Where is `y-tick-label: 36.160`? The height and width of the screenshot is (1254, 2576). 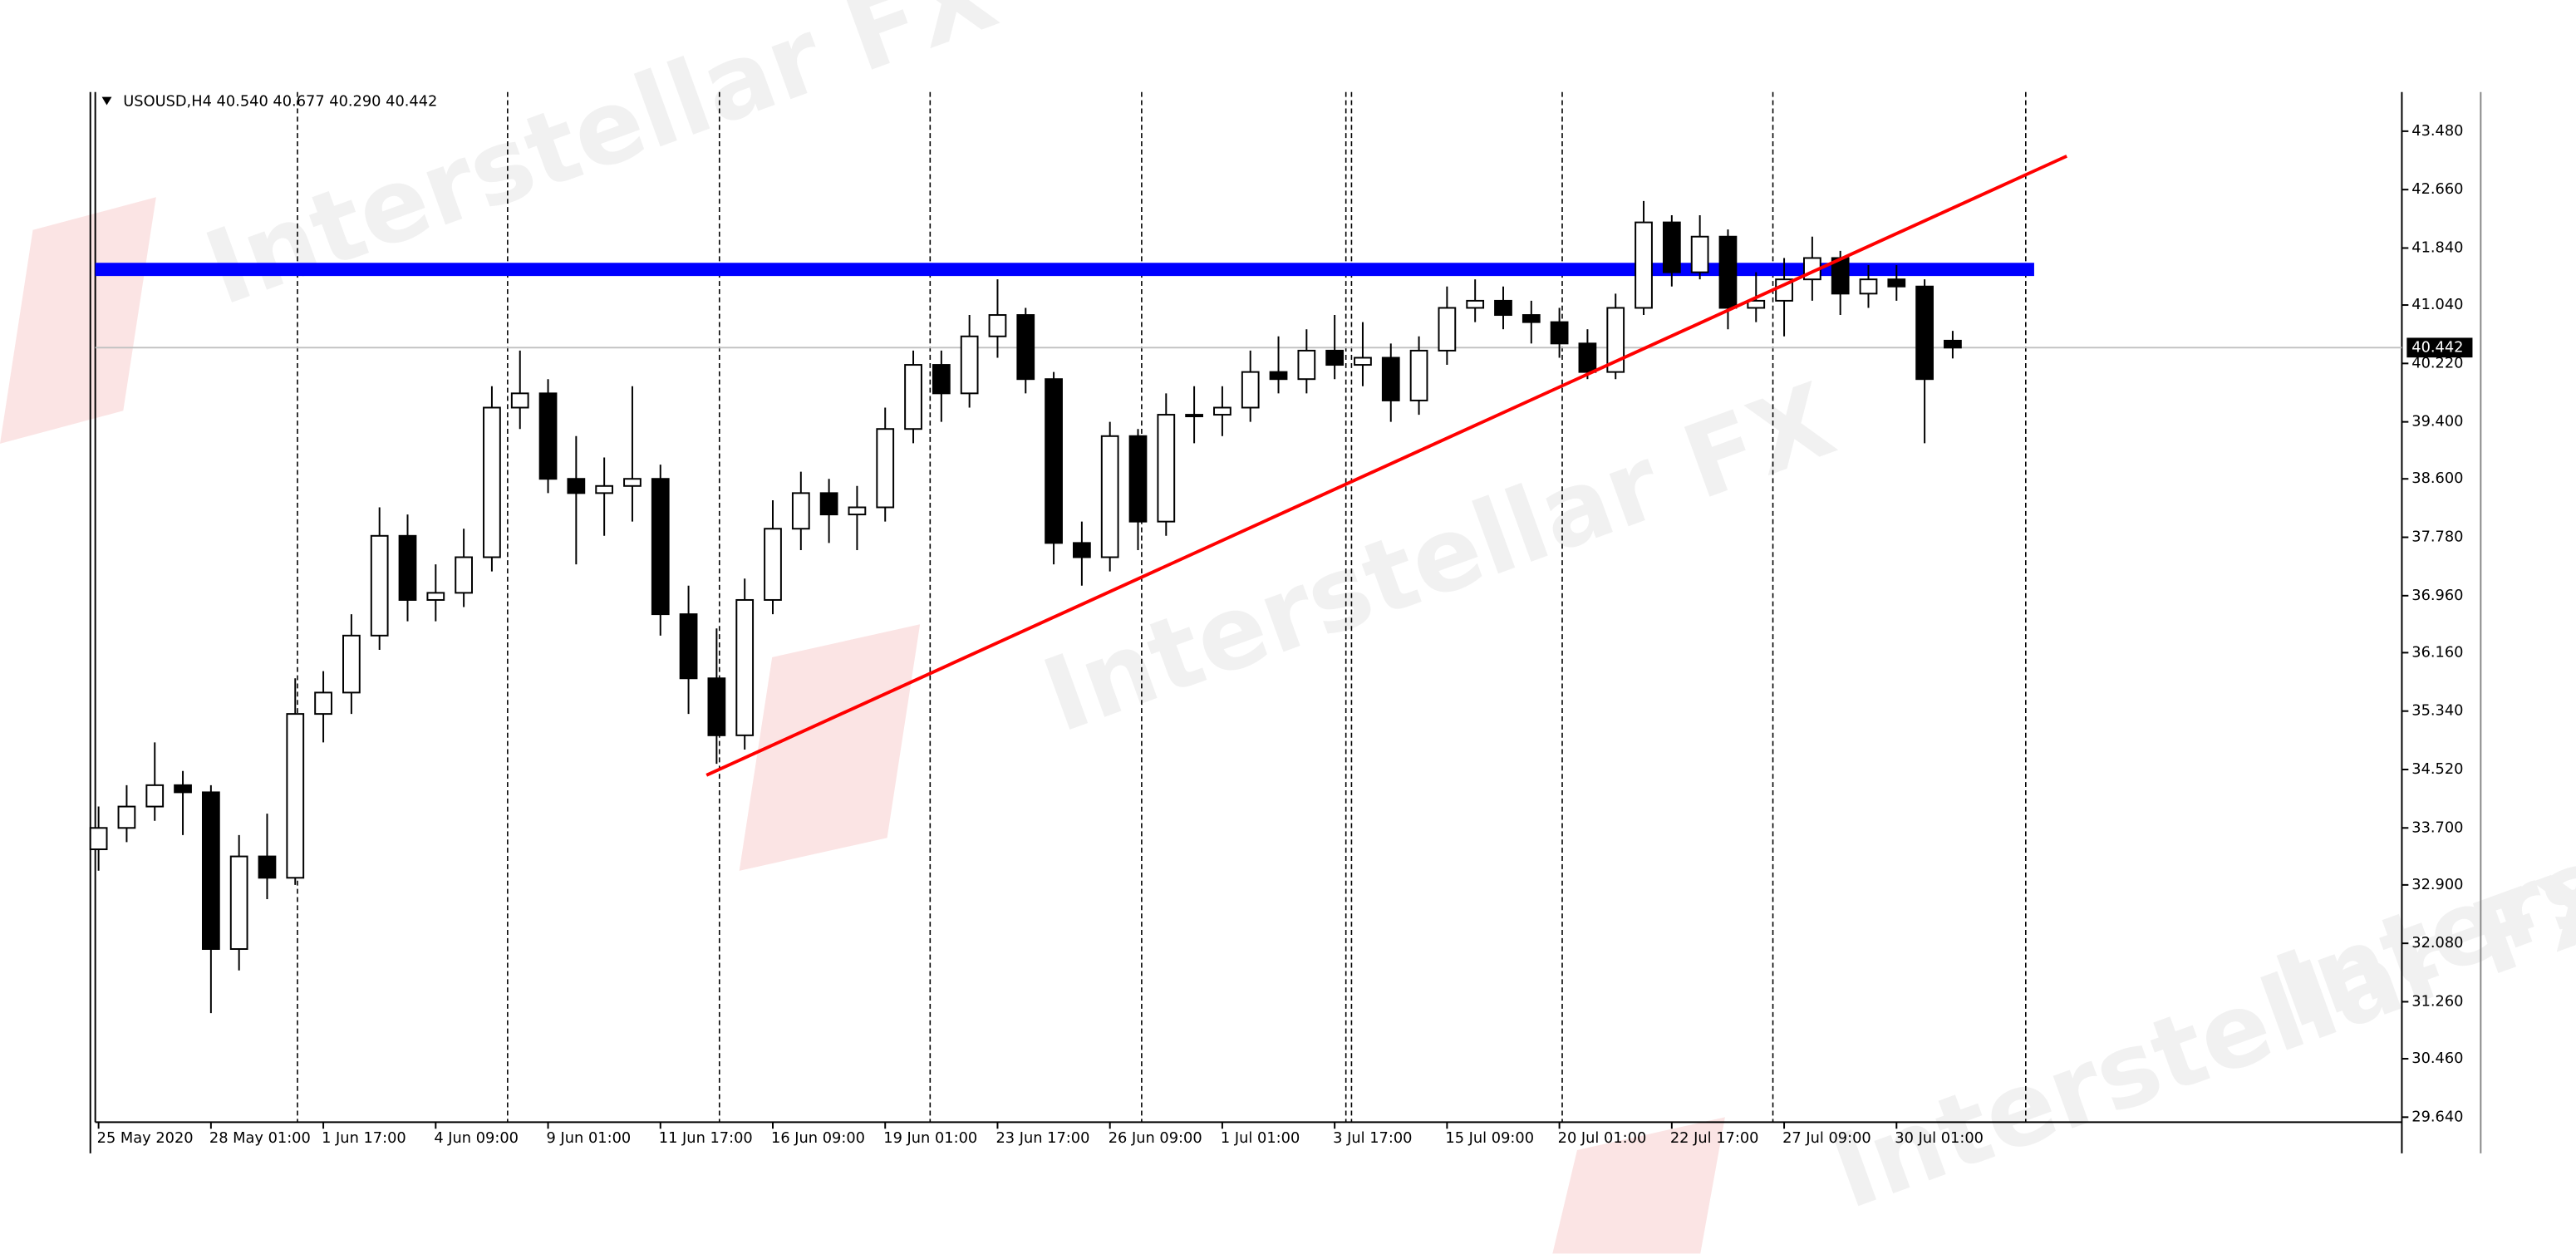
y-tick-label: 36.160 is located at coordinates (2437, 652).